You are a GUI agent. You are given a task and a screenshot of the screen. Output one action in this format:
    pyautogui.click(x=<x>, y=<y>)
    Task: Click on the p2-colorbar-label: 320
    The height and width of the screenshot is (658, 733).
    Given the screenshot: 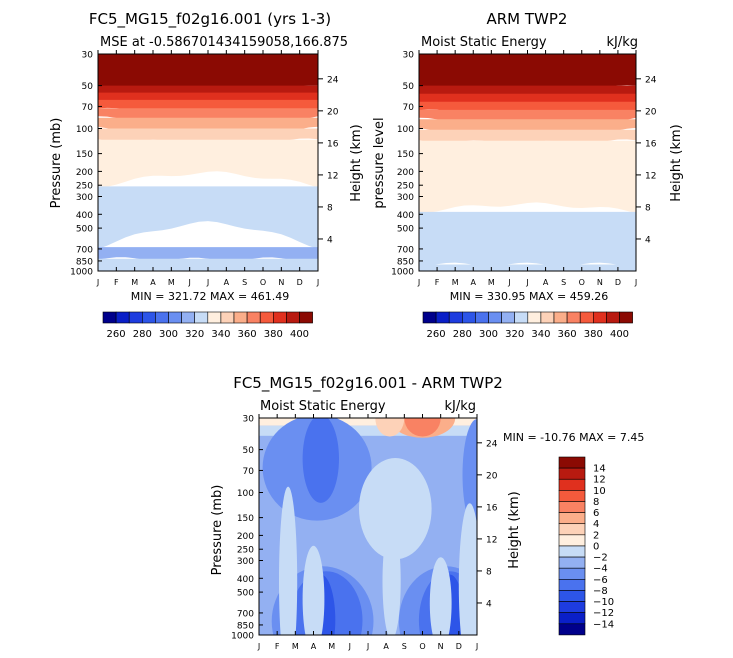 What is the action you would take?
    pyautogui.click(x=514, y=334)
    